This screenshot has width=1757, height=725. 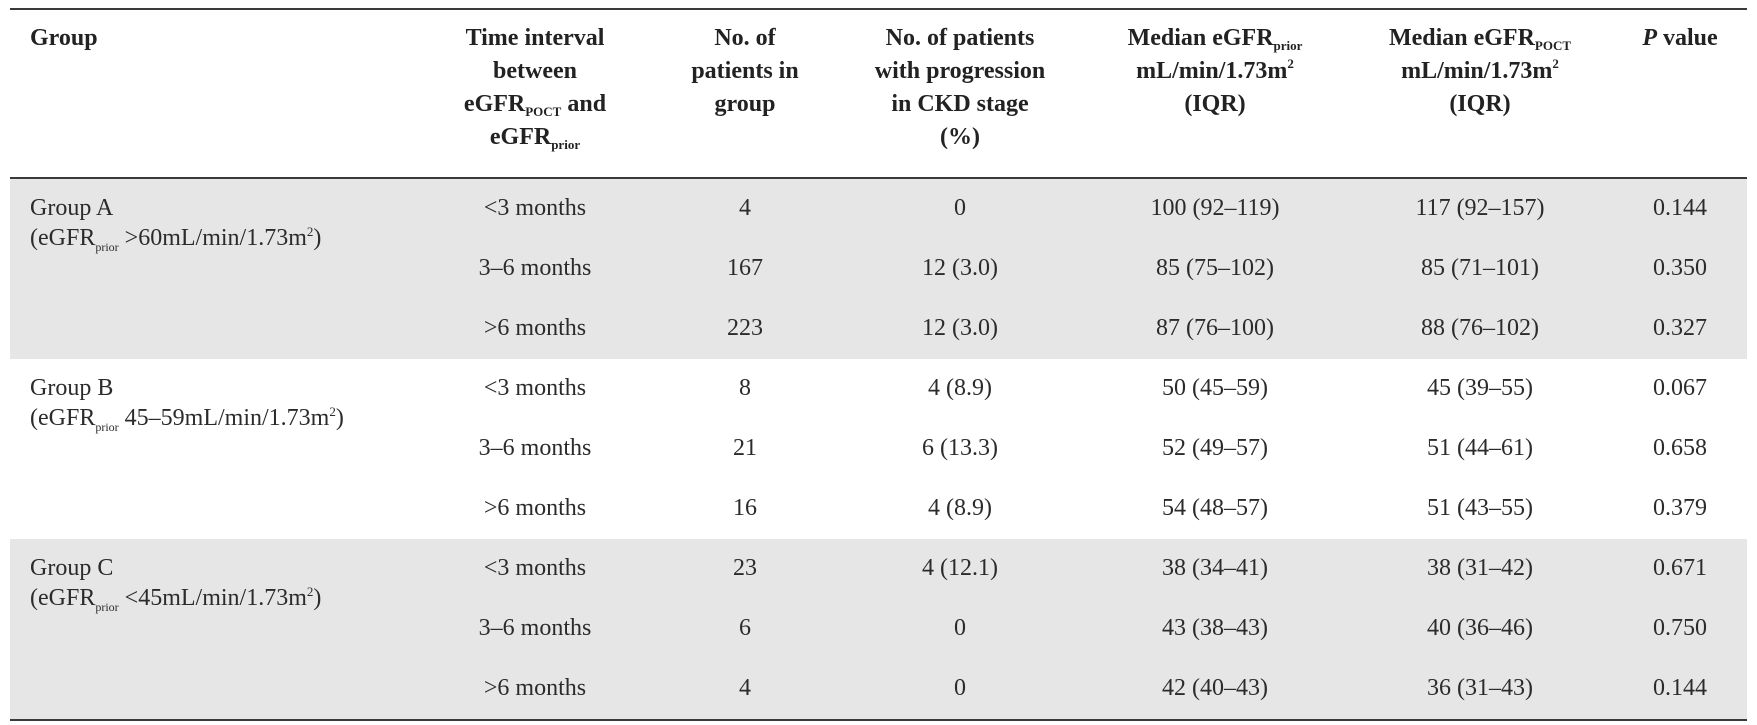 I want to click on table-cell: 6, so click(x=745, y=628).